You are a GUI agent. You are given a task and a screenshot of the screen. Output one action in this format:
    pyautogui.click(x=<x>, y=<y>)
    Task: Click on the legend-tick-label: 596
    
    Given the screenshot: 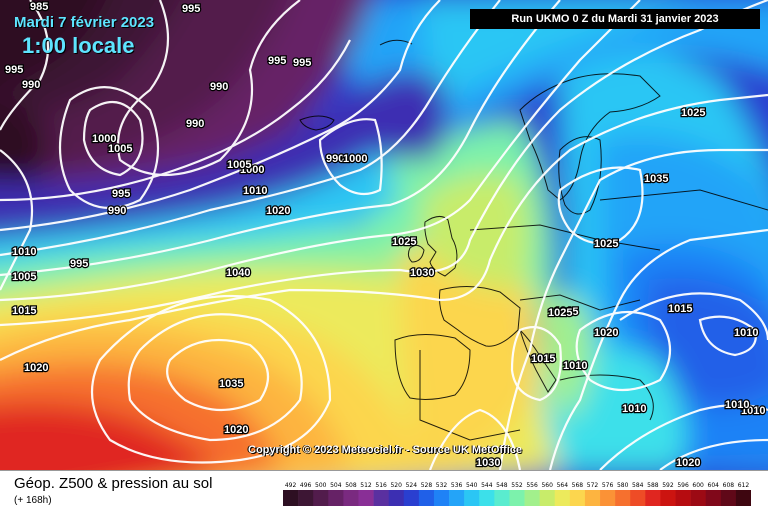 What is the action you would take?
    pyautogui.click(x=683, y=485)
    